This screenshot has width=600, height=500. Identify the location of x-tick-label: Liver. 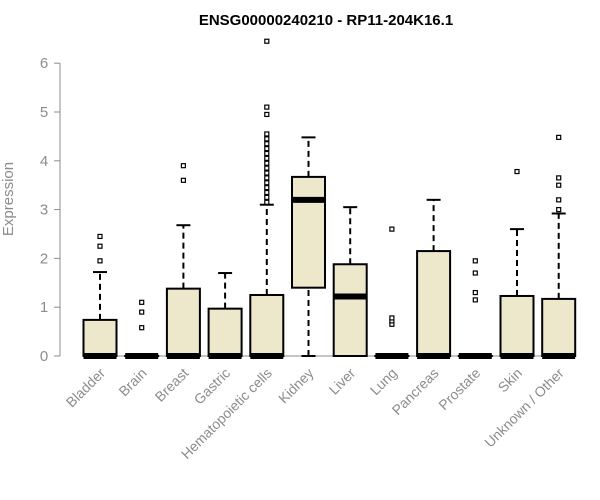
(342, 381).